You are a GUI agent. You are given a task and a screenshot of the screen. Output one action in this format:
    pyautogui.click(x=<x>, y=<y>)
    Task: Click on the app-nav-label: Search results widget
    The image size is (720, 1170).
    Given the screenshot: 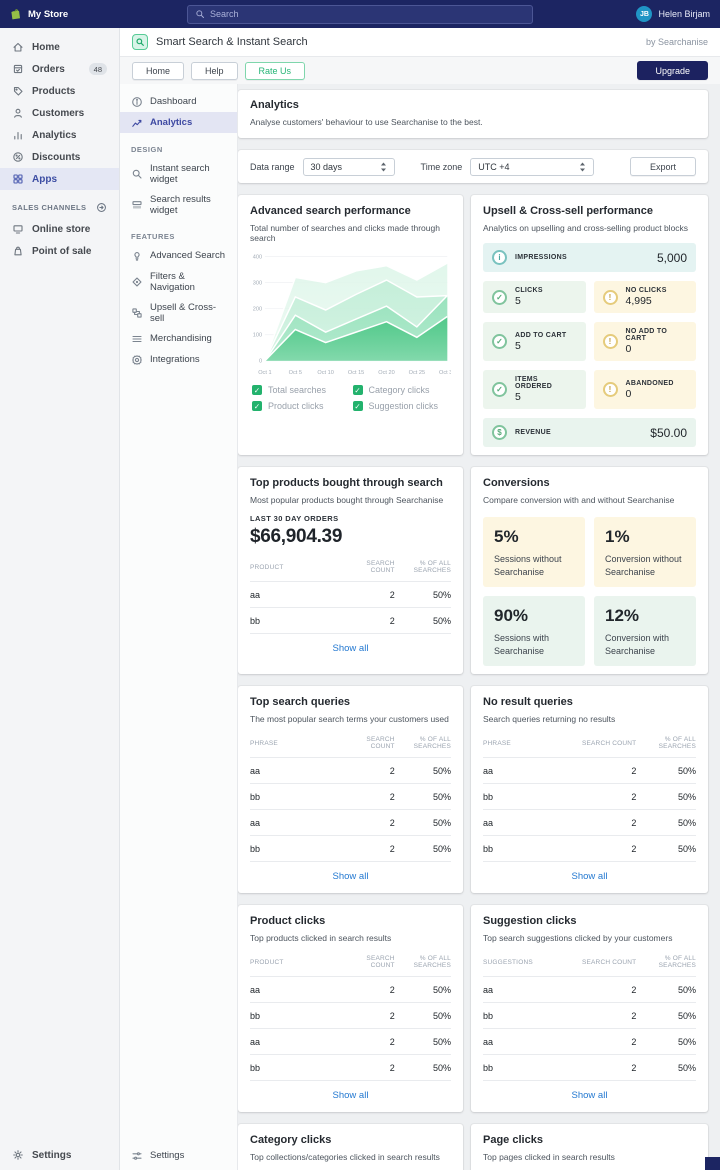 What is the action you would take?
    pyautogui.click(x=180, y=204)
    